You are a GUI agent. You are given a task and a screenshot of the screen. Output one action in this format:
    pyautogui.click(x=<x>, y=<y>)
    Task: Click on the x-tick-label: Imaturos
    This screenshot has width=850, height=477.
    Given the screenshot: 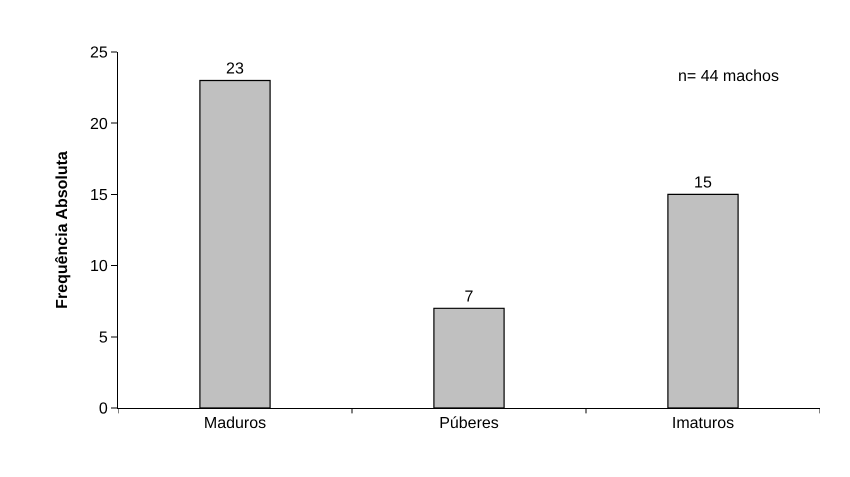 What is the action you would take?
    pyautogui.click(x=703, y=423)
    